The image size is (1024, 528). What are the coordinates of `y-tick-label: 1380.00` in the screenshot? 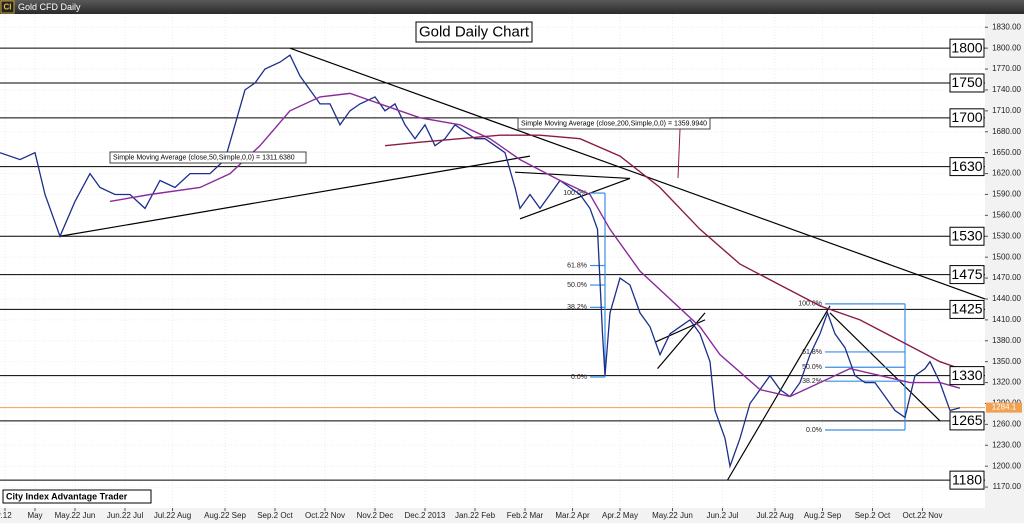 It's located at (1006, 340).